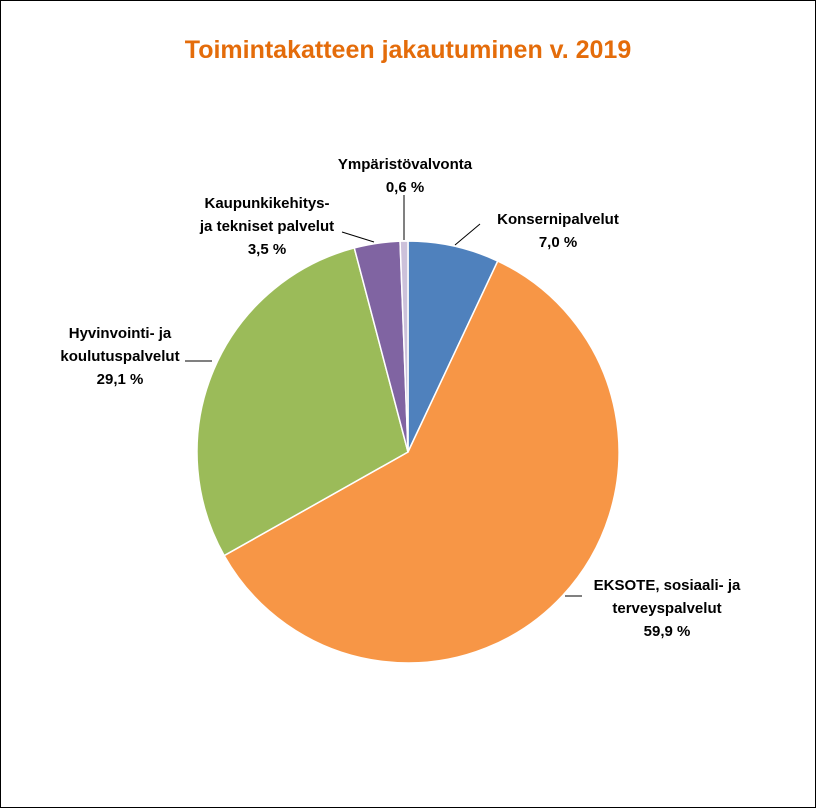 Image resolution: width=816 pixels, height=808 pixels. I want to click on leader-line-kaupunkikehitys, so click(358, 237).